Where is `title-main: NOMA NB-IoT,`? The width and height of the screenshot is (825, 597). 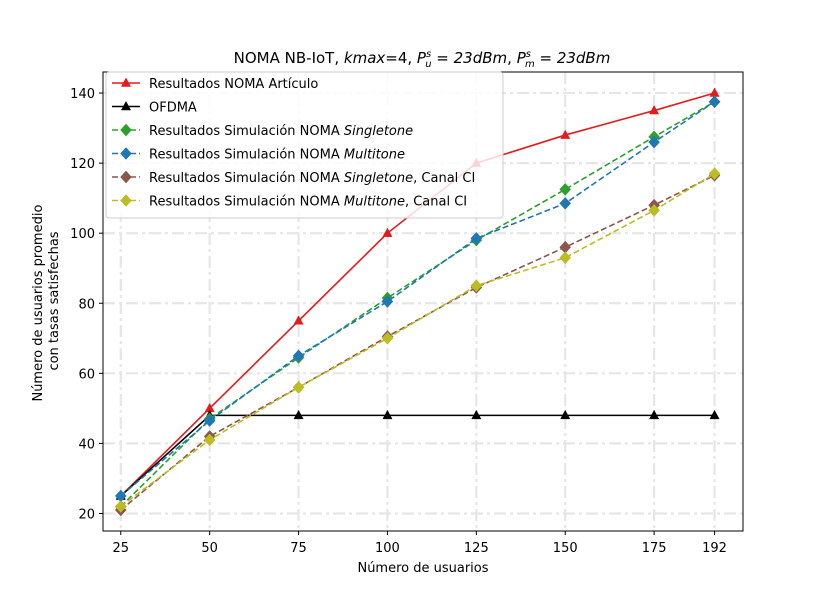 title-main: NOMA NB-IoT, is located at coordinates (289, 58).